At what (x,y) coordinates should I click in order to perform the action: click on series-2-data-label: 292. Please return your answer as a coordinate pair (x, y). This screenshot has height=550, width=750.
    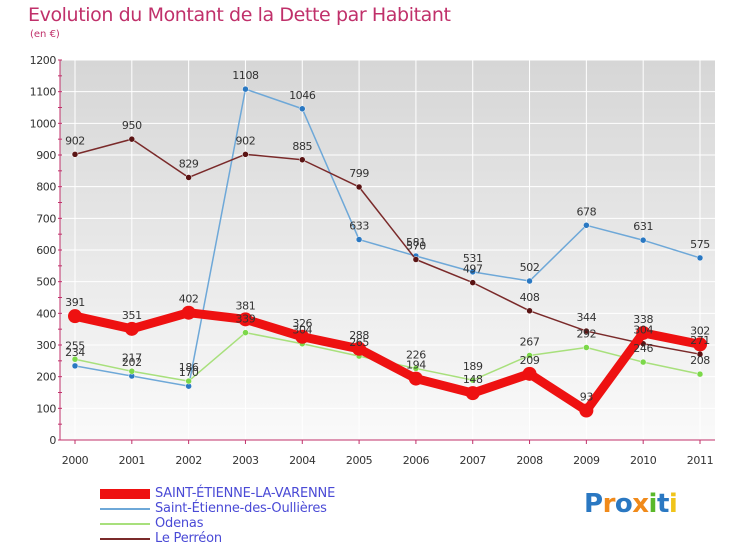
    Looking at the image, I should click on (586, 334).